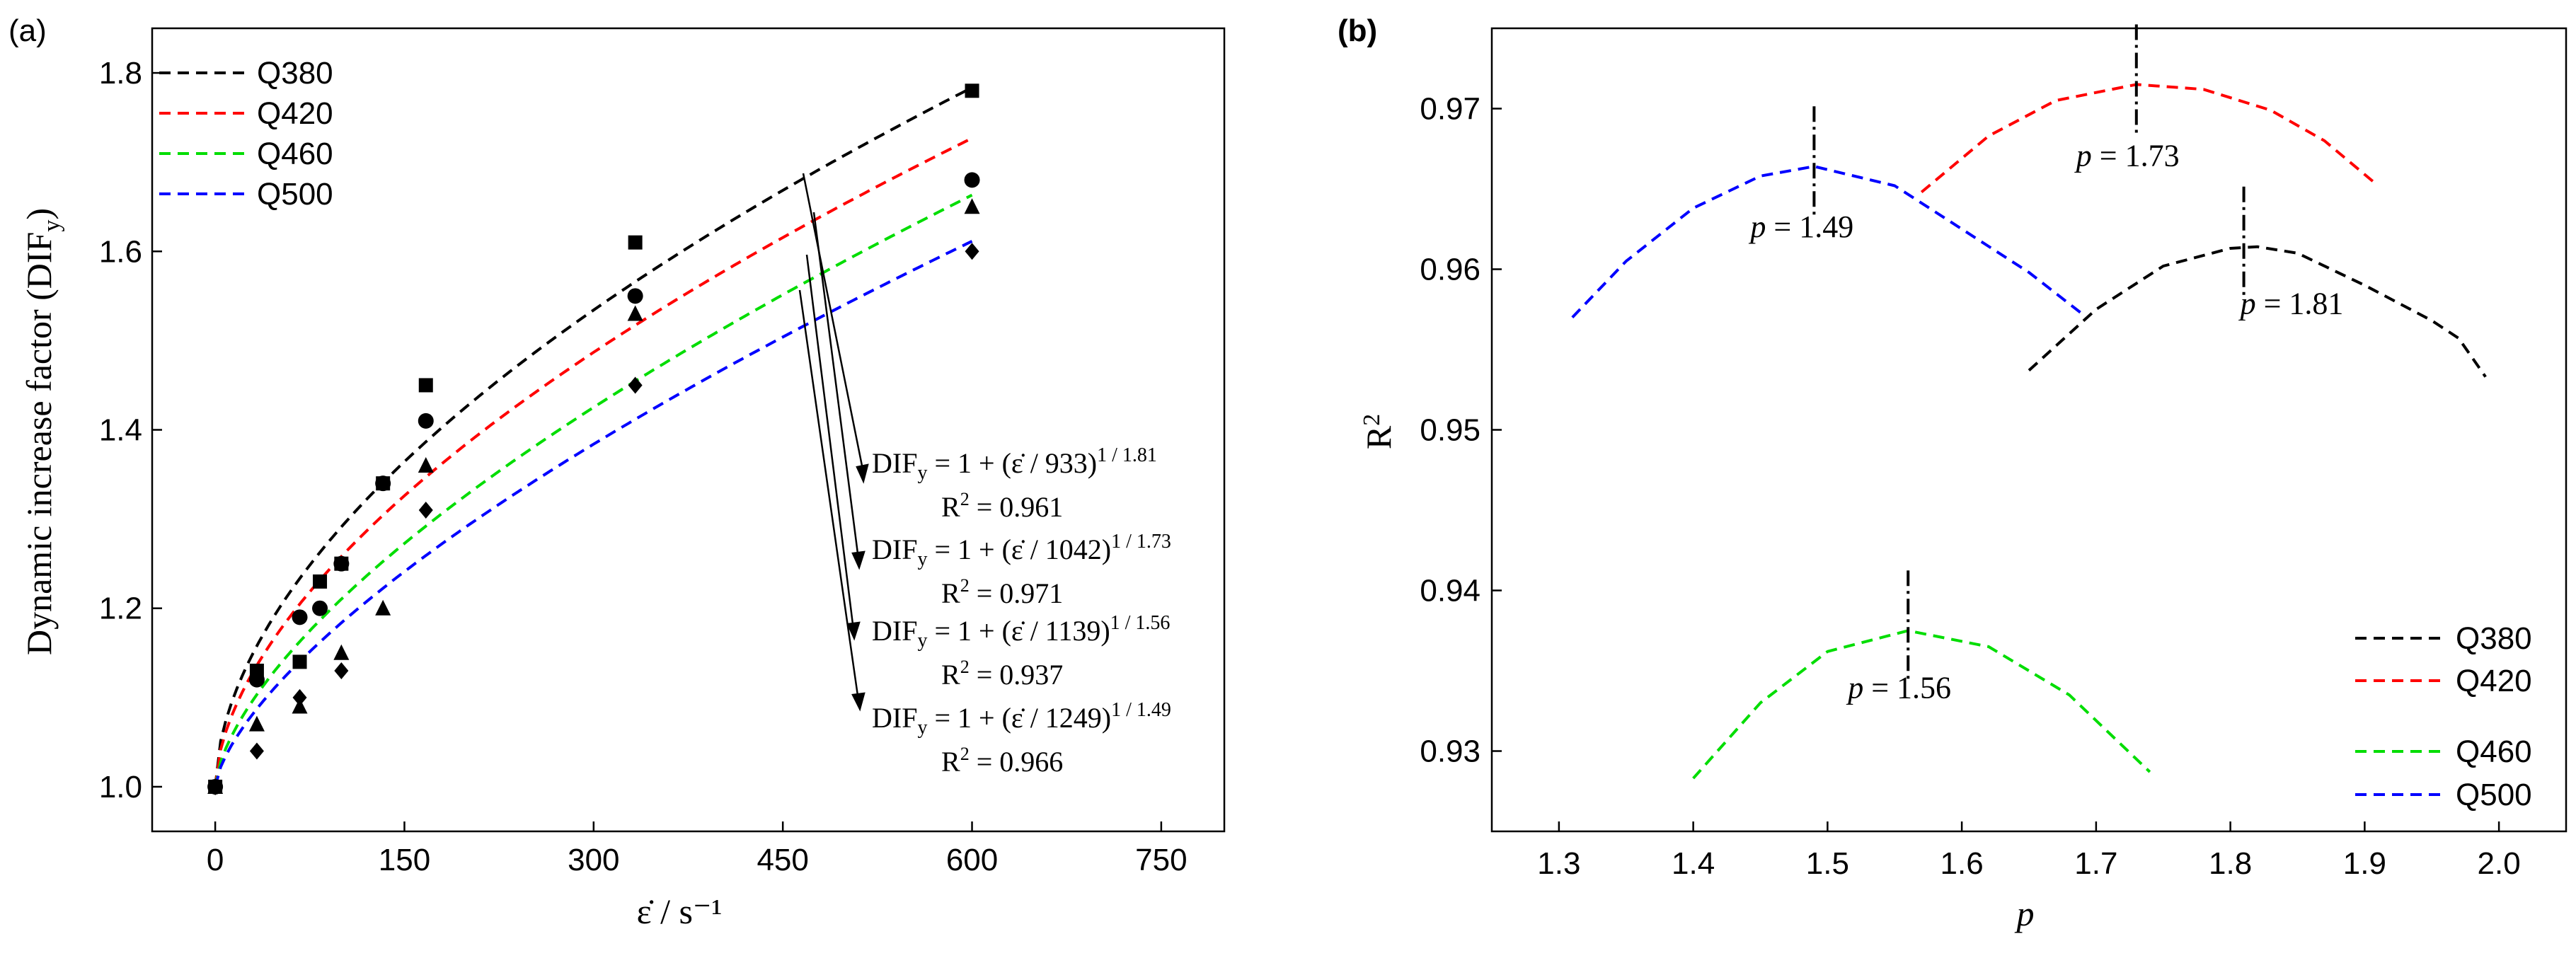 This screenshot has height=975, width=2576. I want to click on y-axis-label-b: R2, so click(1378, 431).